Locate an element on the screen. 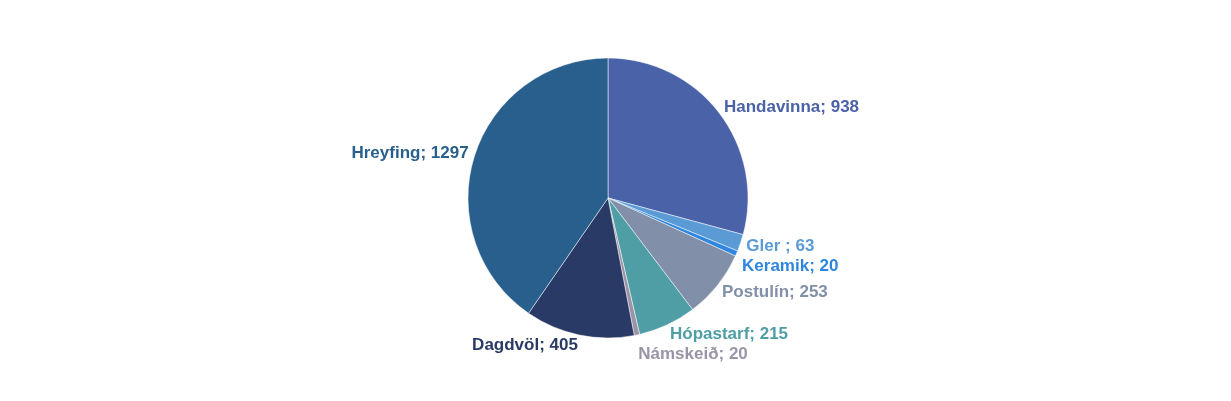 This screenshot has width=1231, height=401. slice-label: Námskeið is located at coordinates (678, 353).